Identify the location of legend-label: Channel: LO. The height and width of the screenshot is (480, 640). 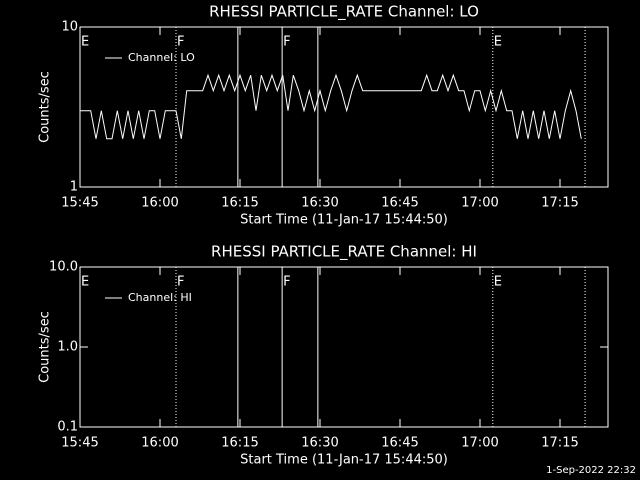
(161, 57).